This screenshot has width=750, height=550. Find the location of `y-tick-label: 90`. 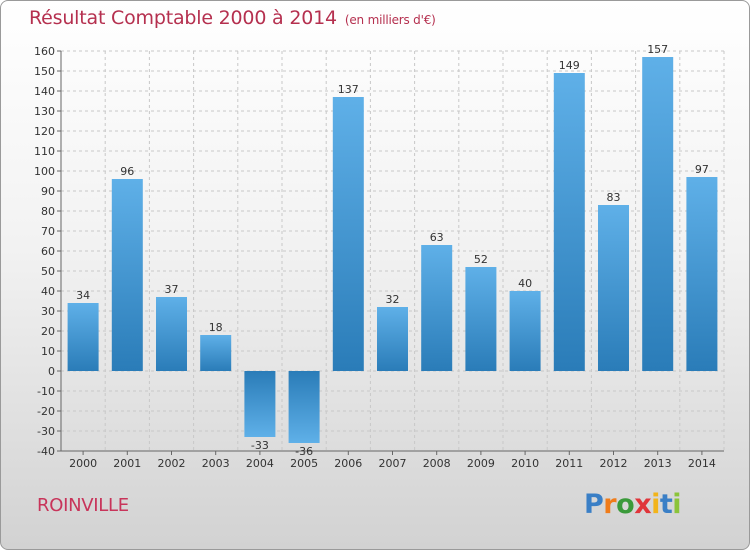

y-tick-label: 90 is located at coordinates (48, 191).